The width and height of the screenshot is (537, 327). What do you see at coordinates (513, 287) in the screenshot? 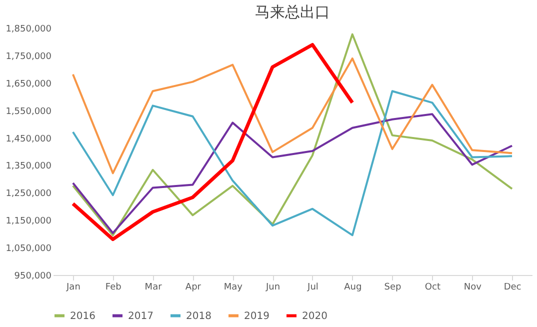
I see `x-tick-label: Dec` at bounding box center [513, 287].